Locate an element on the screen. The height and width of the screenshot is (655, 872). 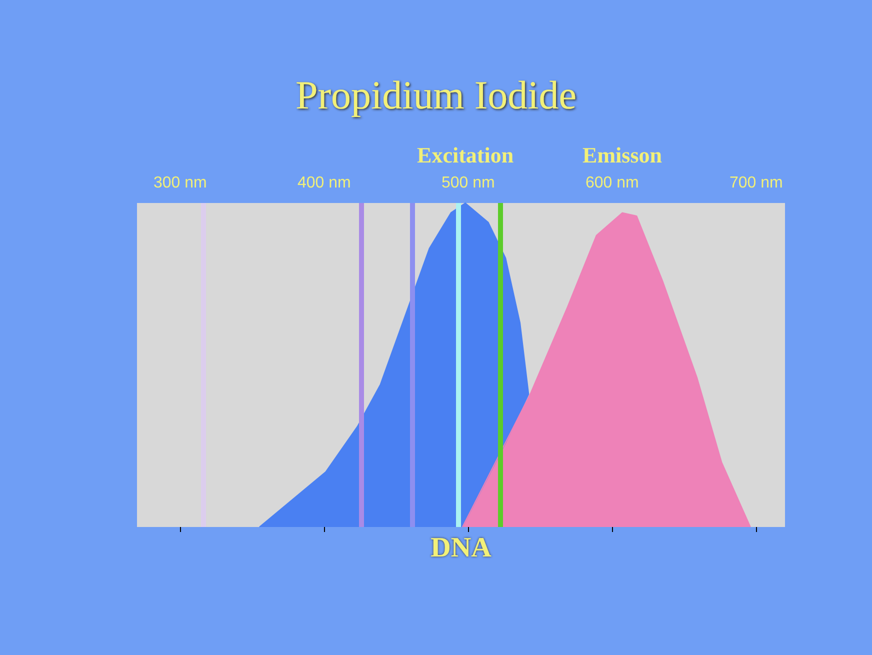
text: Excitation is located at coordinates (465, 155).